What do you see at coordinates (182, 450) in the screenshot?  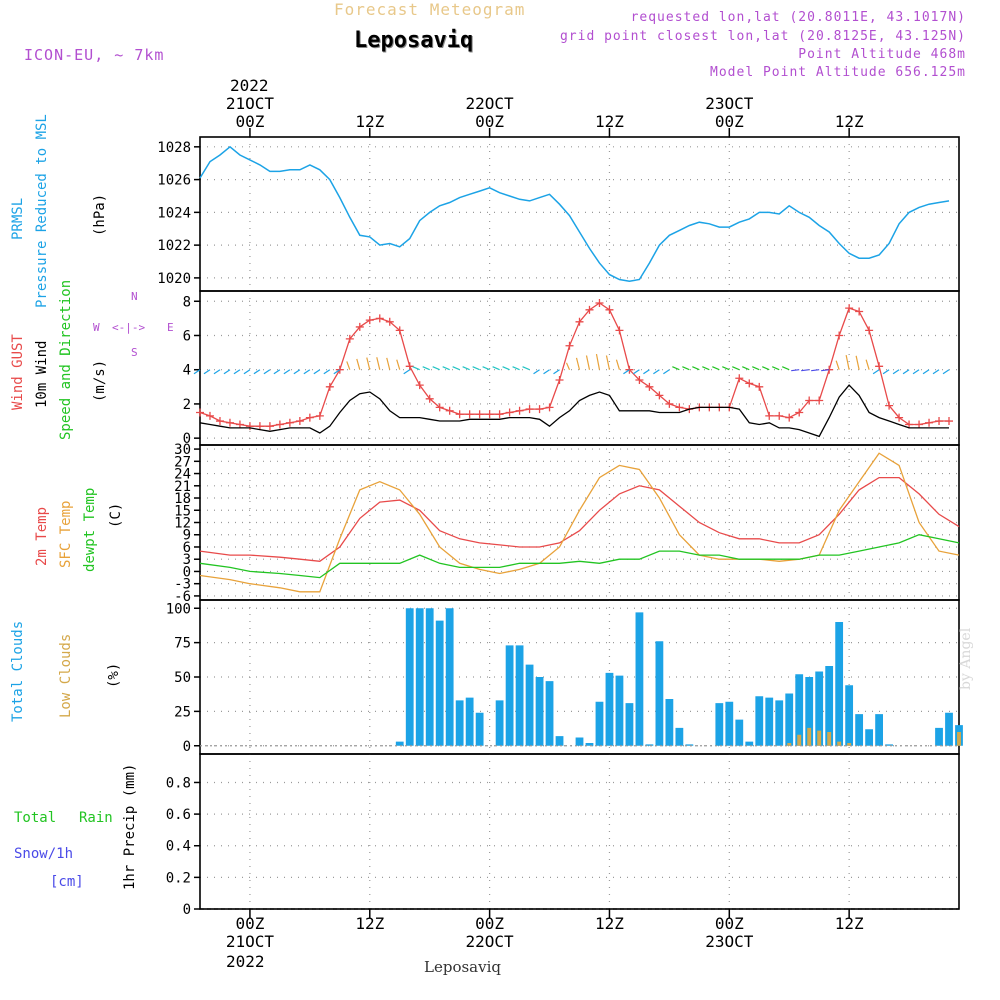 I see `y-tick-label: 30` at bounding box center [182, 450].